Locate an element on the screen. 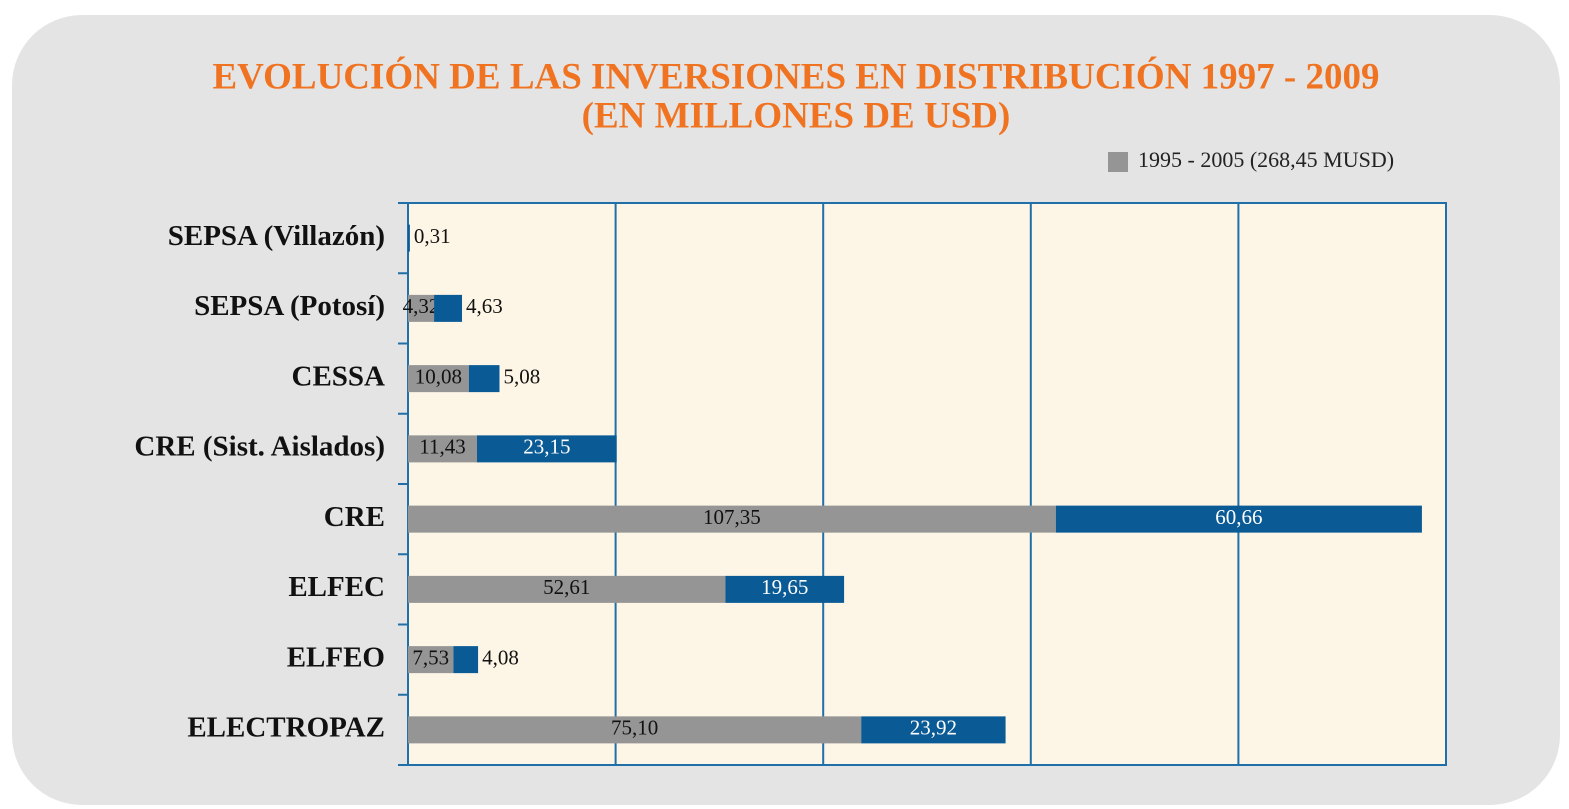  y-tick-label: SEPSA (Villazón) is located at coordinates (276, 236).